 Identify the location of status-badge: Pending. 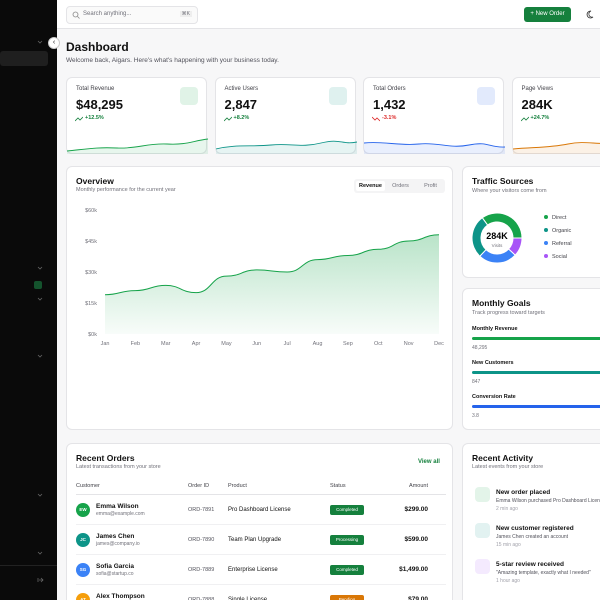
(347, 597).